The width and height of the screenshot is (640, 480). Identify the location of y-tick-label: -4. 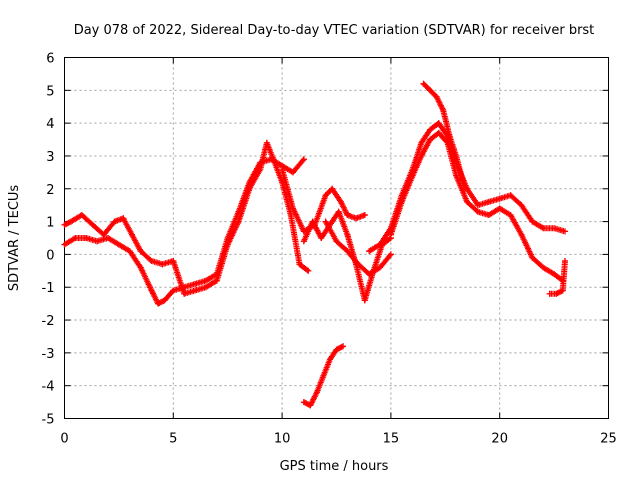
(48, 387).